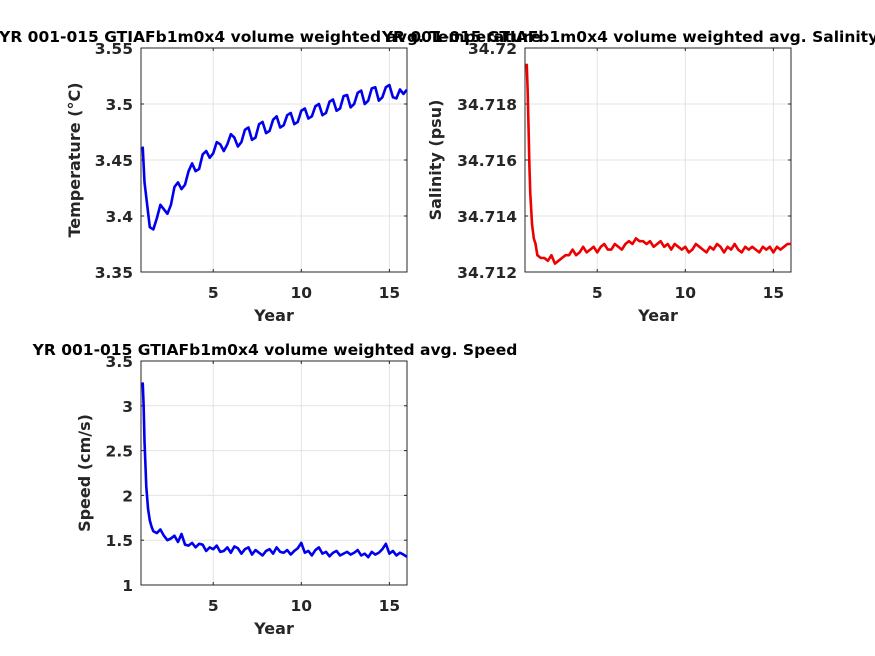  I want to click on speed-ytick-label: 1, so click(127, 586).